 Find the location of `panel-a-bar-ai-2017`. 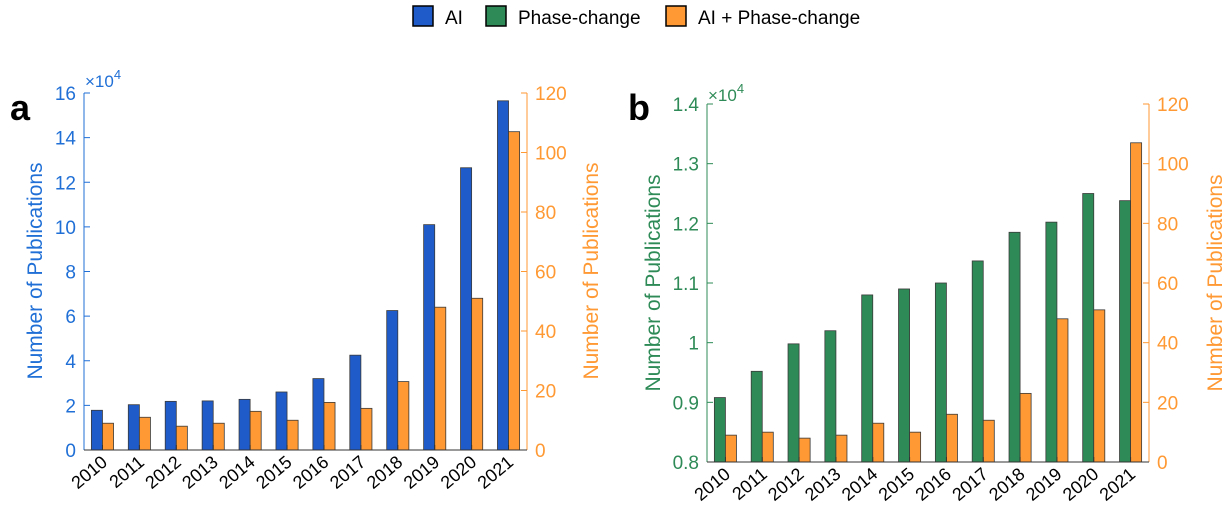

panel-a-bar-ai-2017 is located at coordinates (355, 402).